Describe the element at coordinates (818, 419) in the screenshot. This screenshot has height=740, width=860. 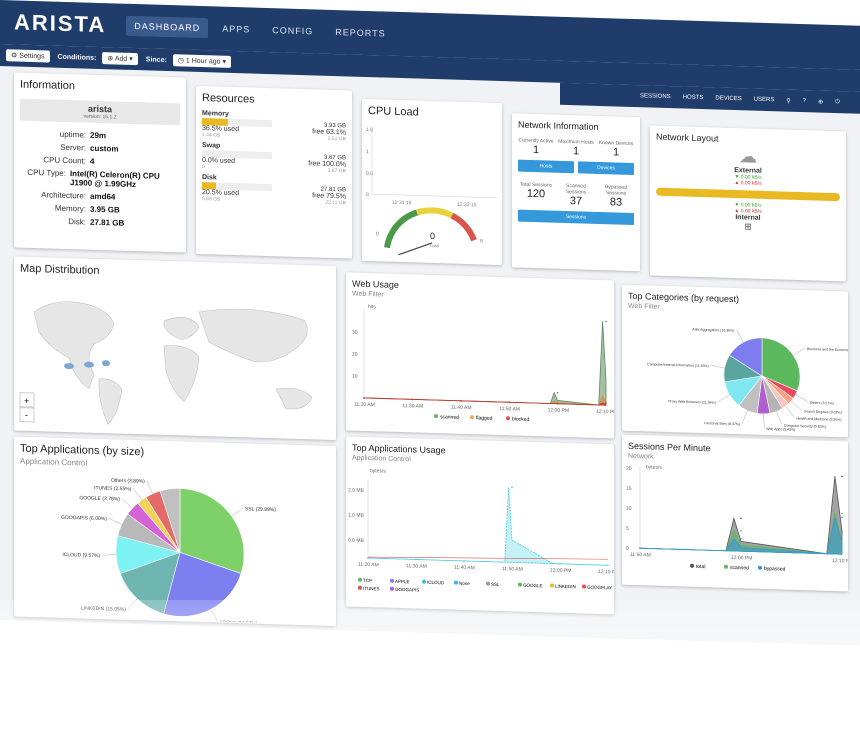
I see `pie-label: Health and Medicine (3.35%)` at that location.